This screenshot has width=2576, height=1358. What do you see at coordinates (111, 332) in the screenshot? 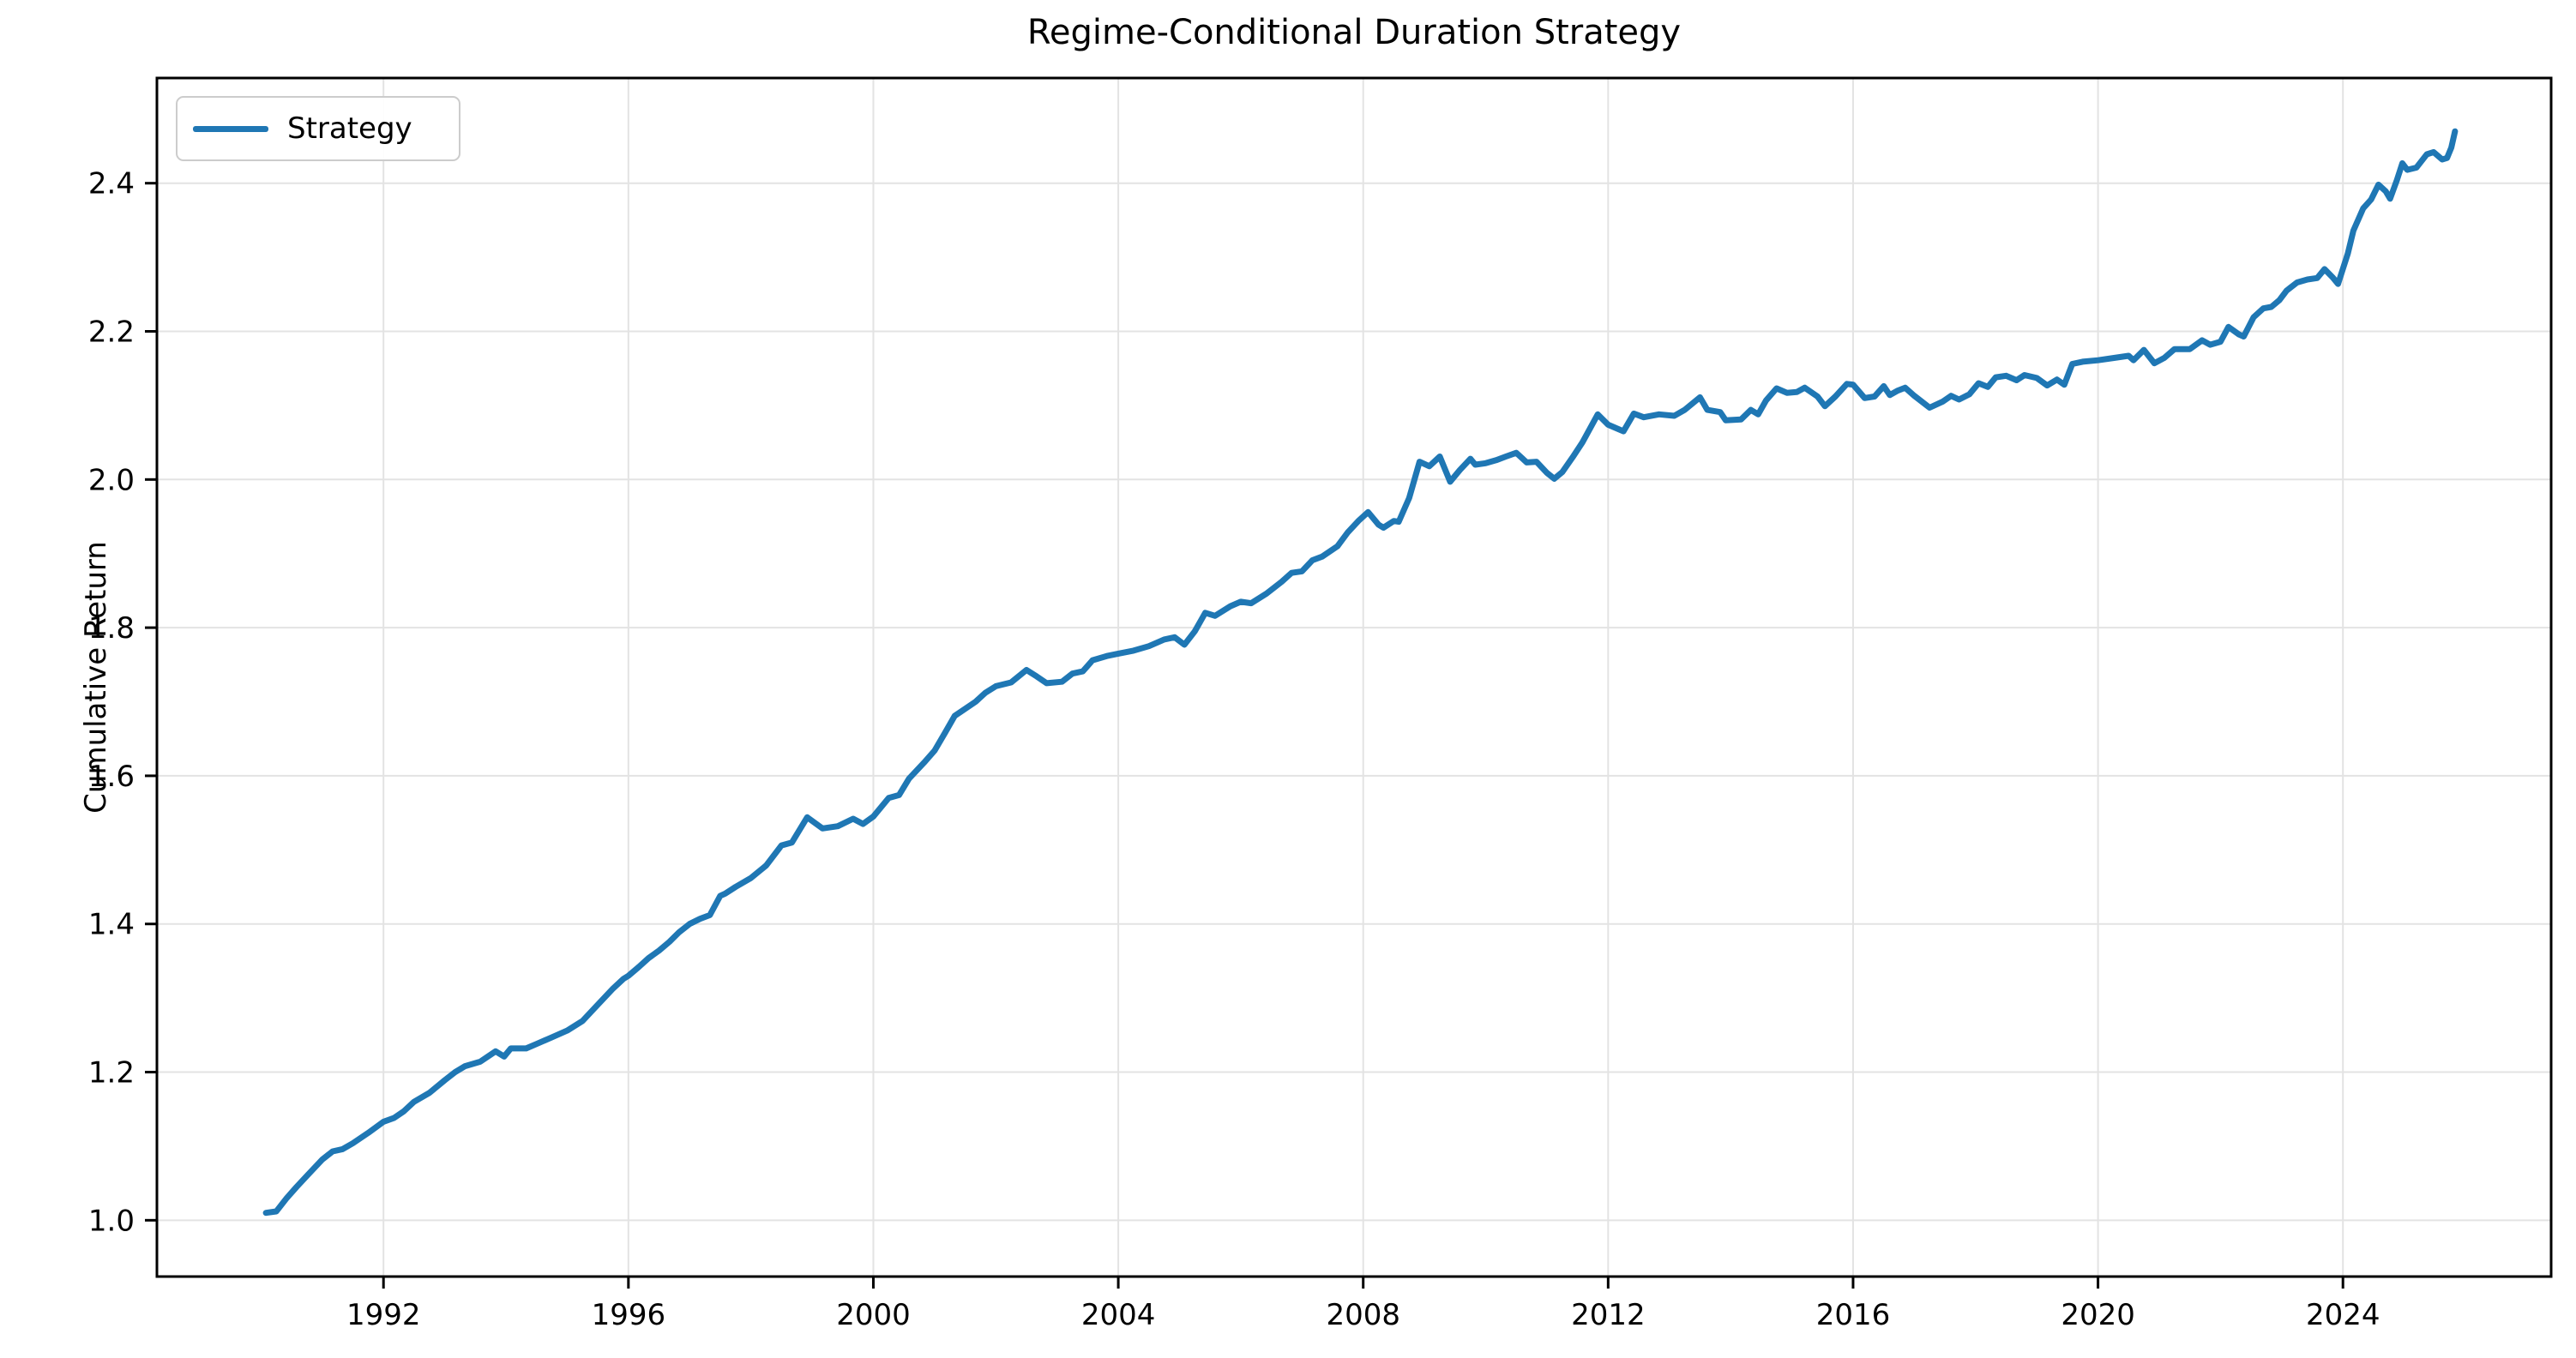
I see `y-axis-tick-label: 2.2` at bounding box center [111, 332].